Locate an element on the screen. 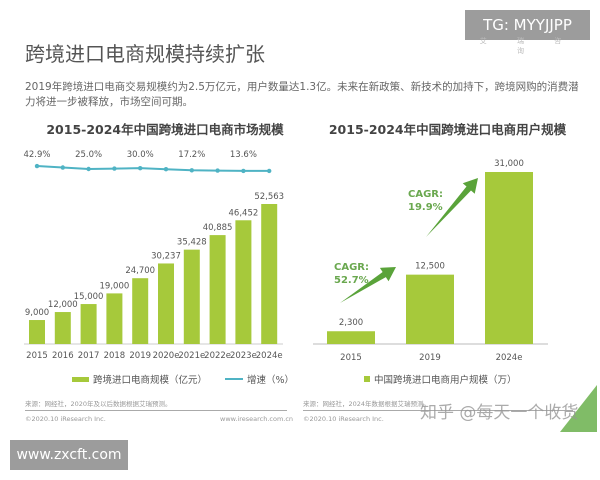 The width and height of the screenshot is (600, 480). watermark-sub: 艾 瑞 咨 询 is located at coordinates (527, 46).